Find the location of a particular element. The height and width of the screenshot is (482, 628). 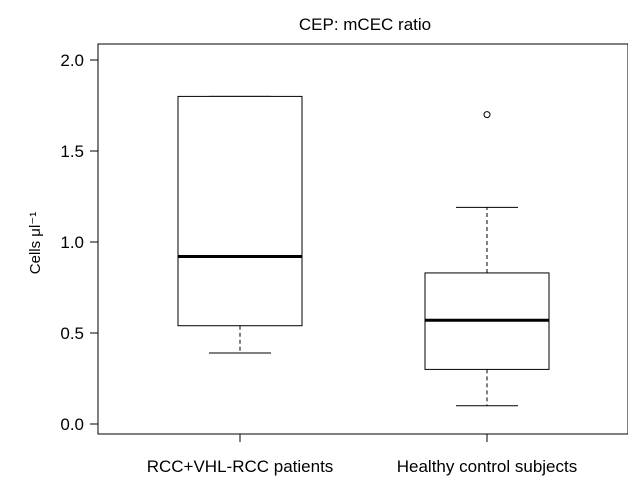

y-tick-label-1: 0.5 is located at coordinates (72, 333).